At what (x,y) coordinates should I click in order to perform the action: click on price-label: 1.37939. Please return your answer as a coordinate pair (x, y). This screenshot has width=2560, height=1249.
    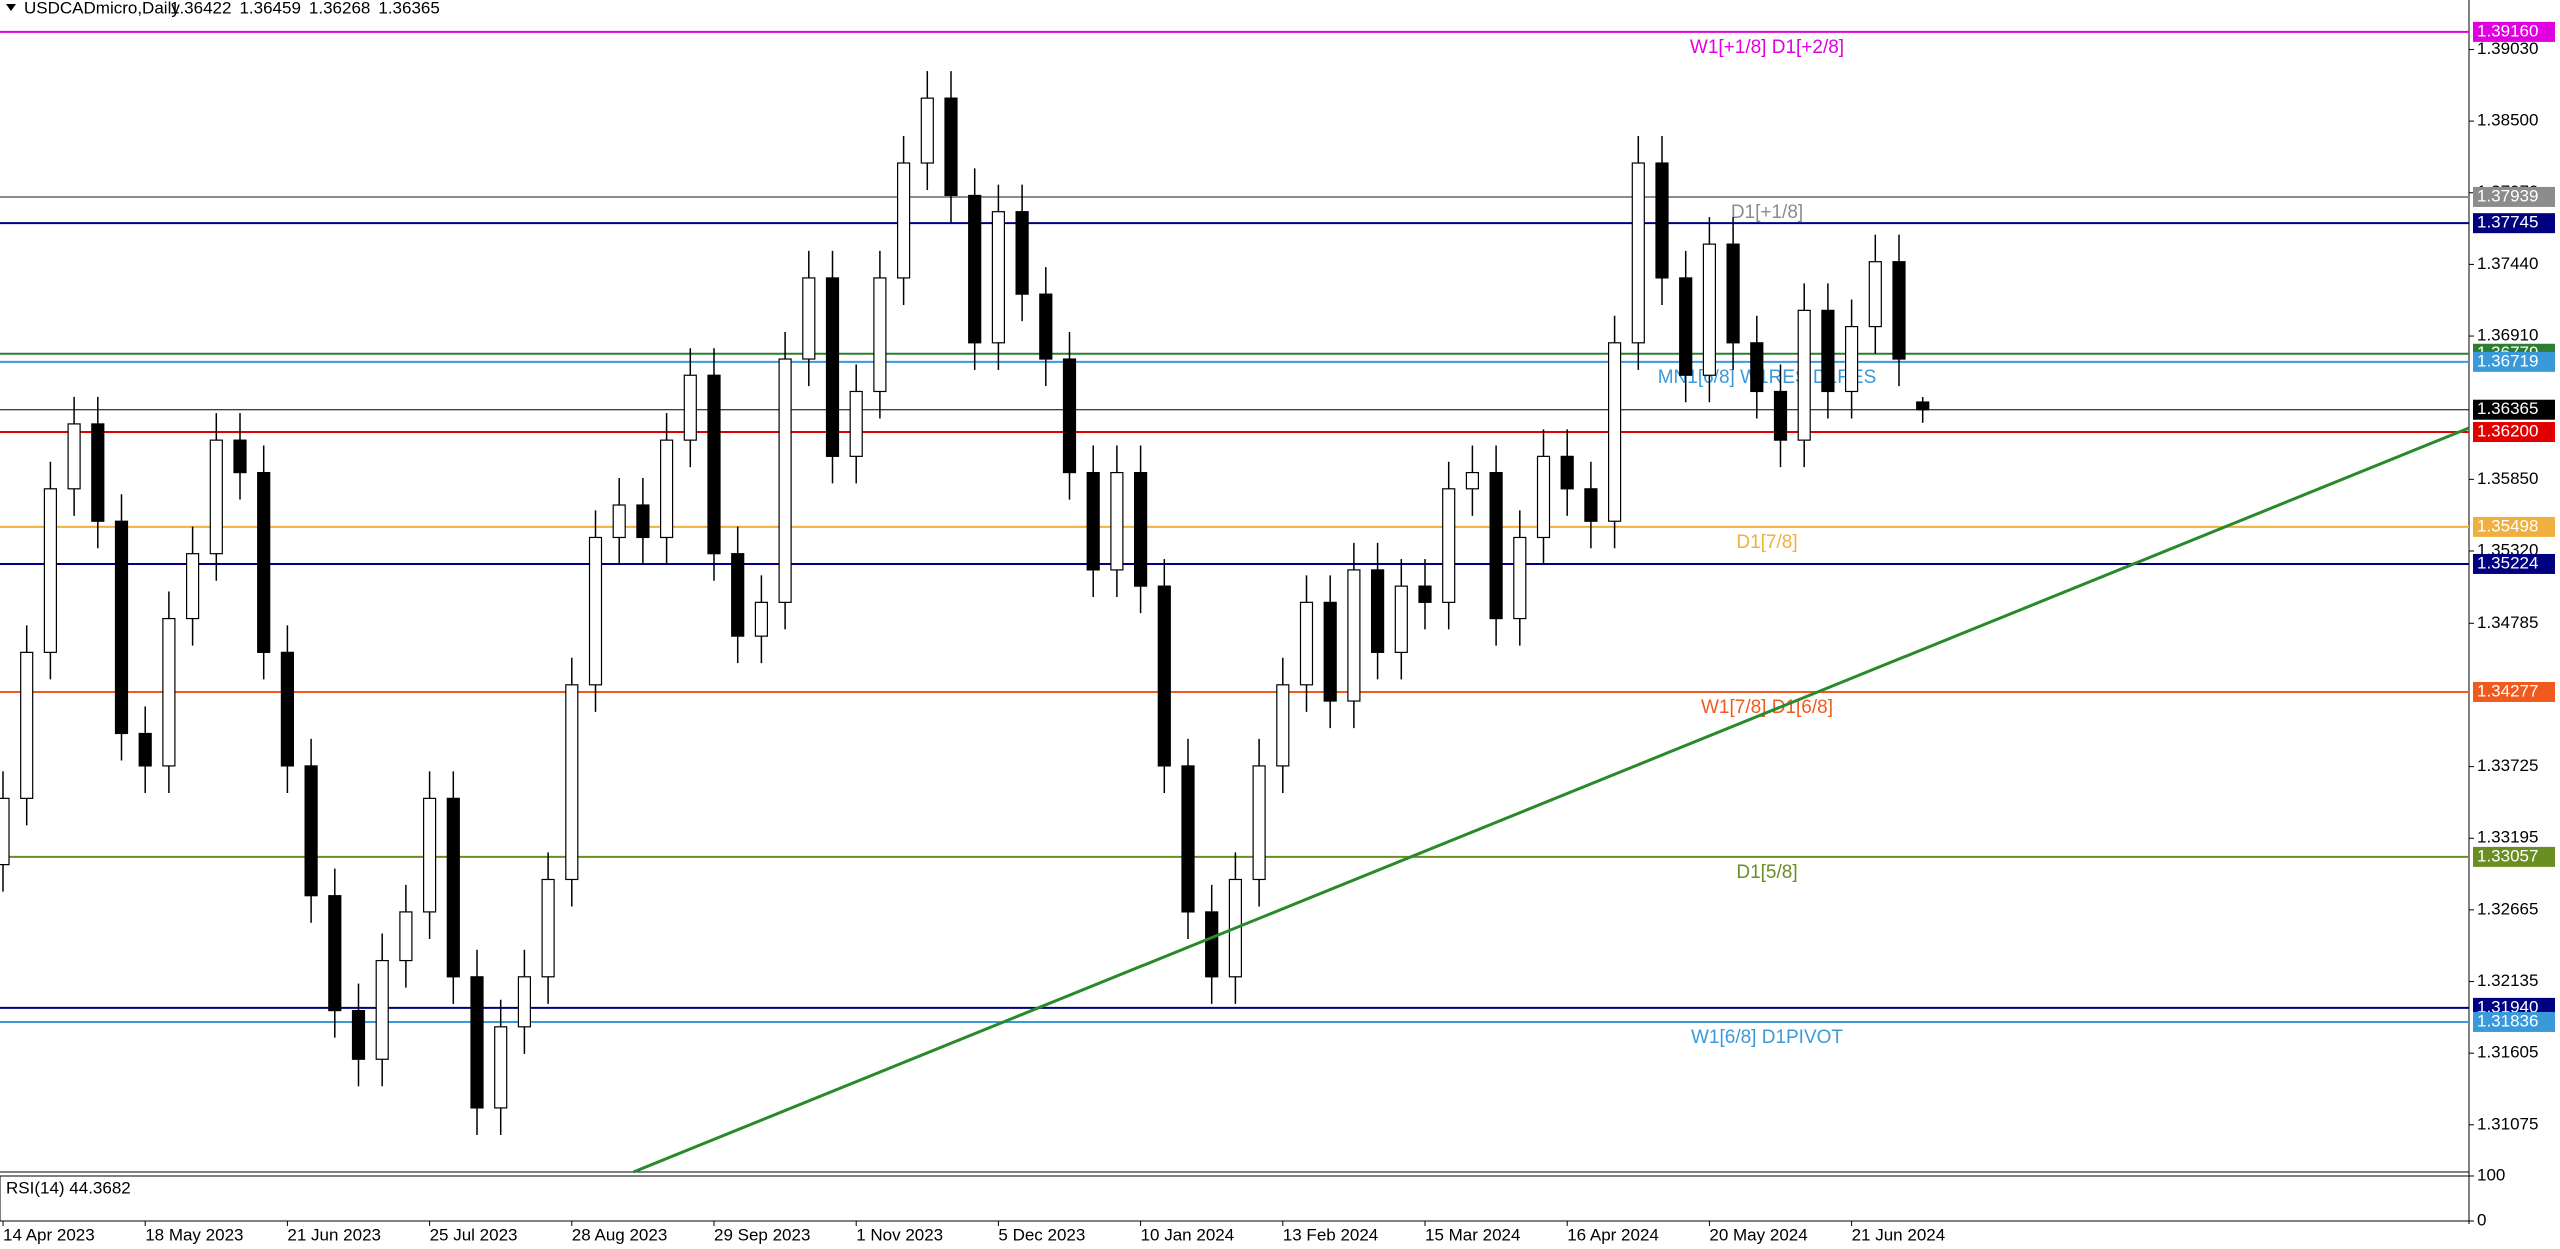
    Looking at the image, I should click on (2507, 195).